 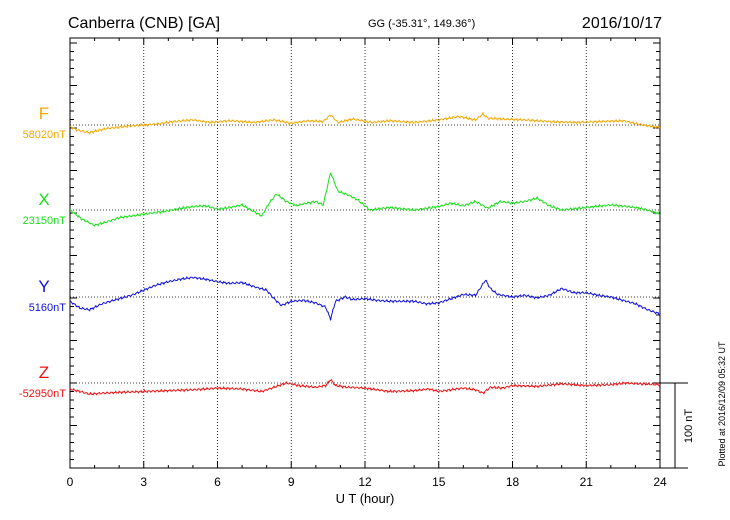 What do you see at coordinates (45, 135) in the screenshot?
I see `baseline-value-f: 58020nT` at bounding box center [45, 135].